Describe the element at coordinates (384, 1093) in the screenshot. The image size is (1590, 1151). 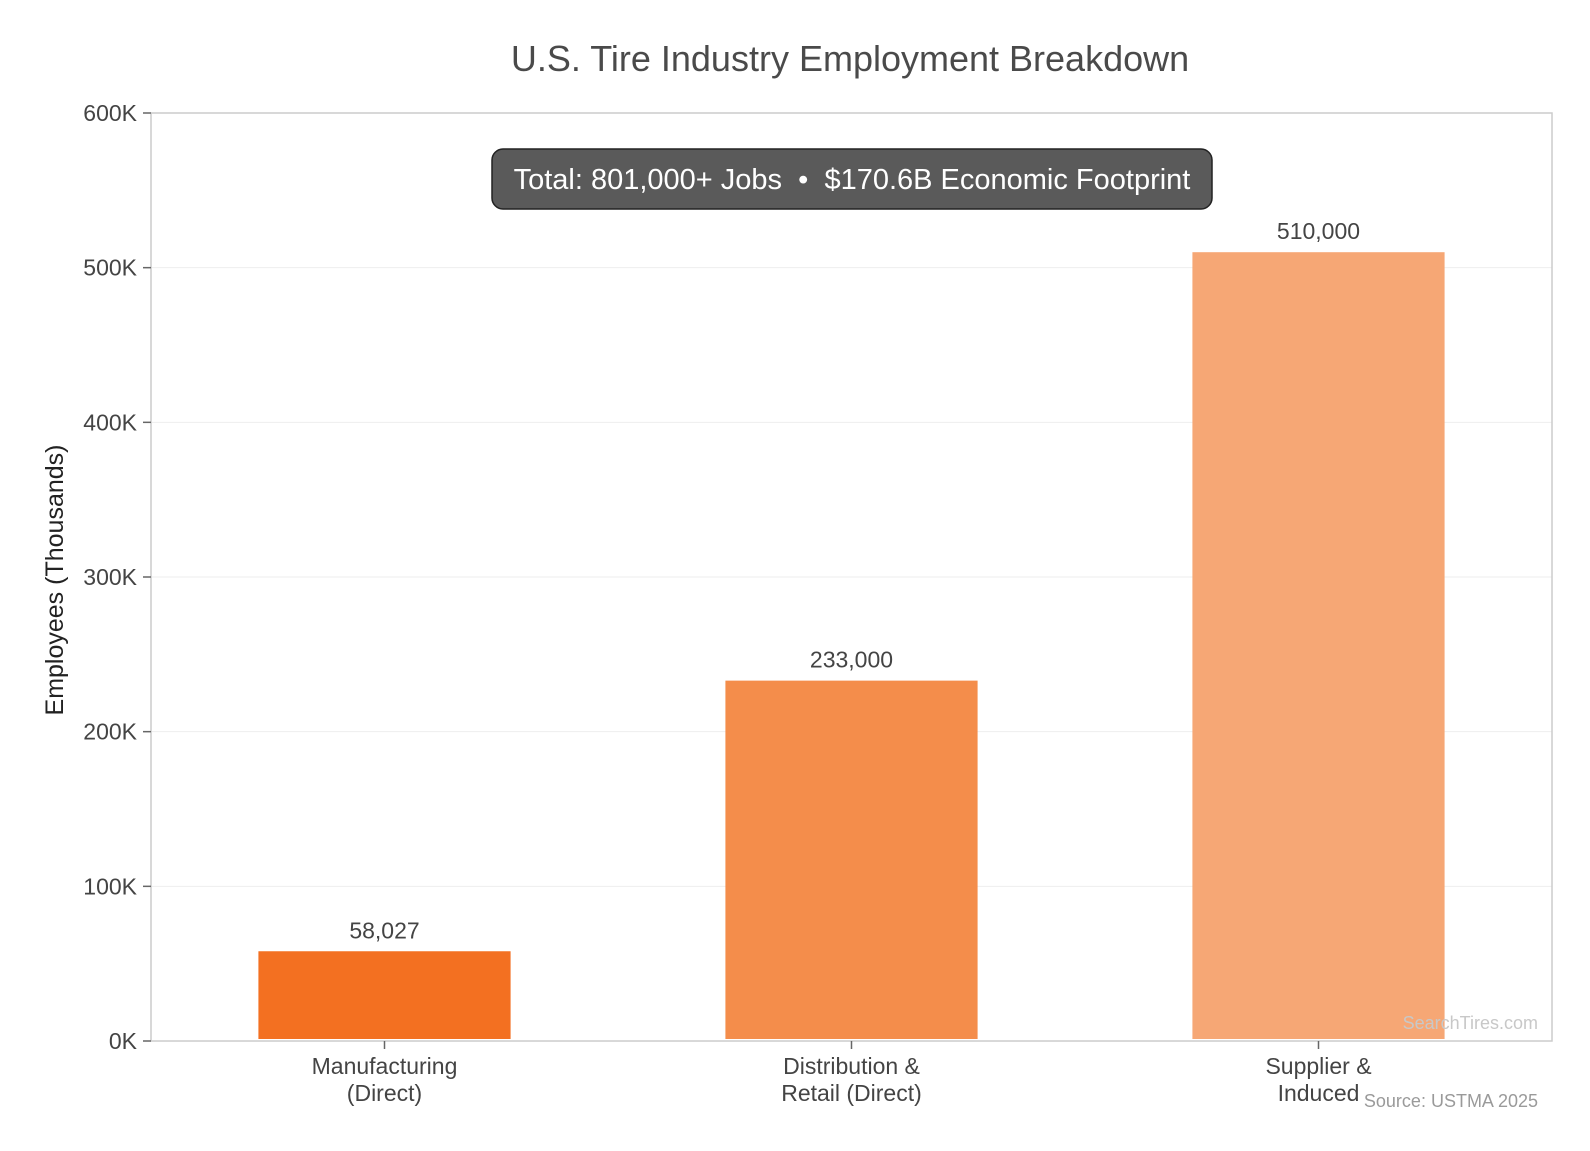
I see `x-tick-label: (Direct)` at that location.